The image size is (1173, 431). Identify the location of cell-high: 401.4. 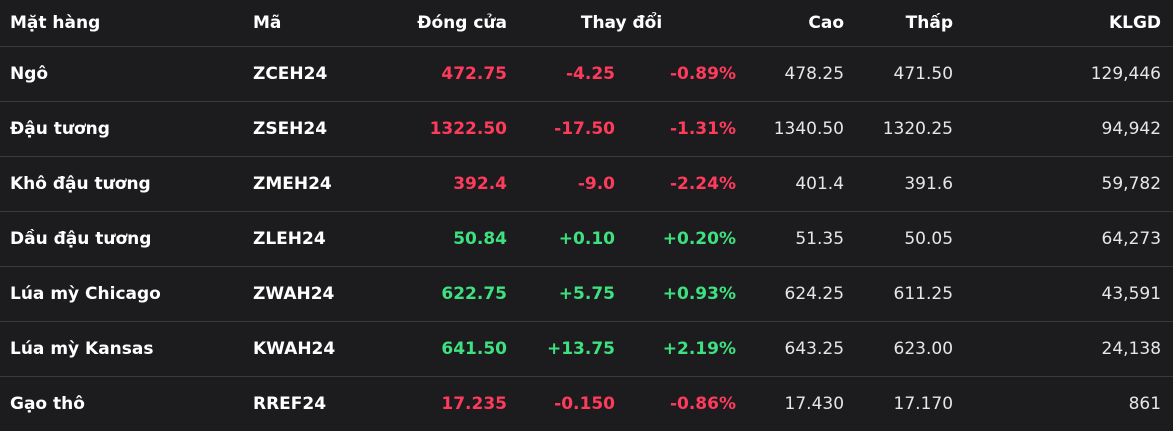
(790, 184).